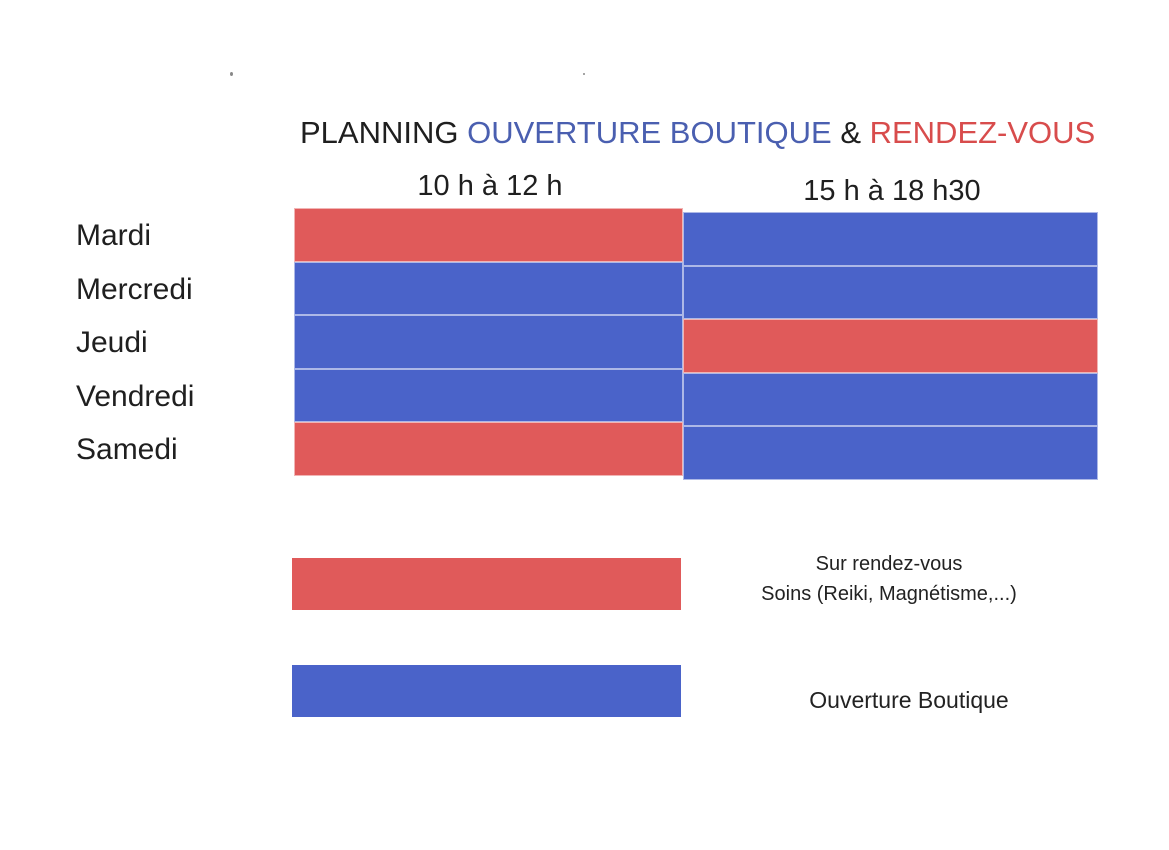 The height and width of the screenshot is (850, 1169). Describe the element at coordinates (649, 132) in the screenshot. I see `title-ouverture-boutique: OUVERTURE BOUTIQUE` at that location.